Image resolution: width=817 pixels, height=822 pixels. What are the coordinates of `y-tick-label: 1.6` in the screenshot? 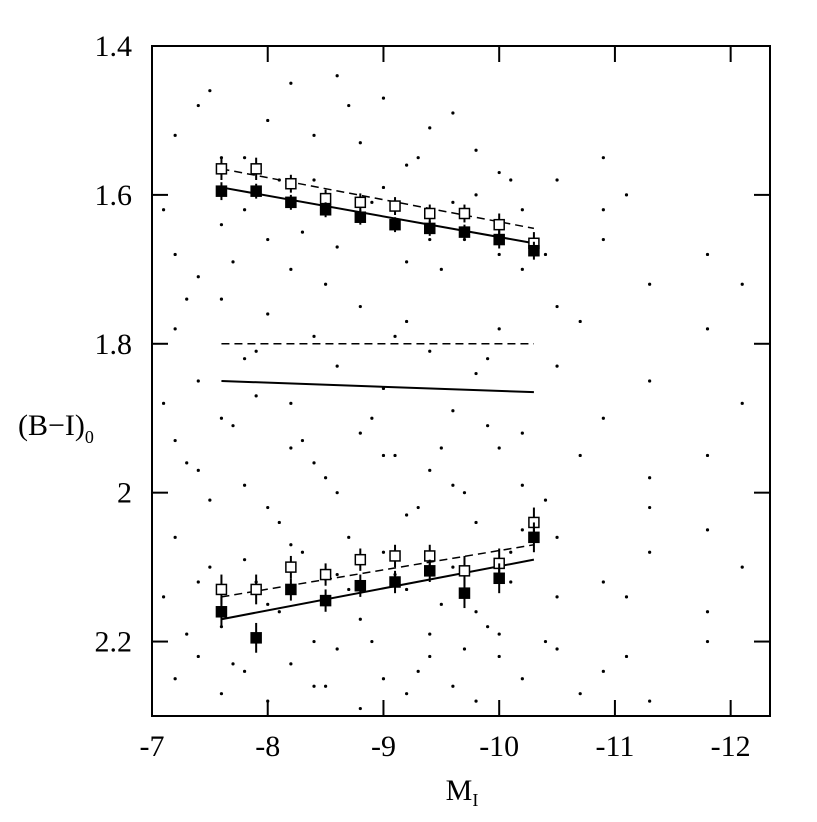 It's located at (114, 195).